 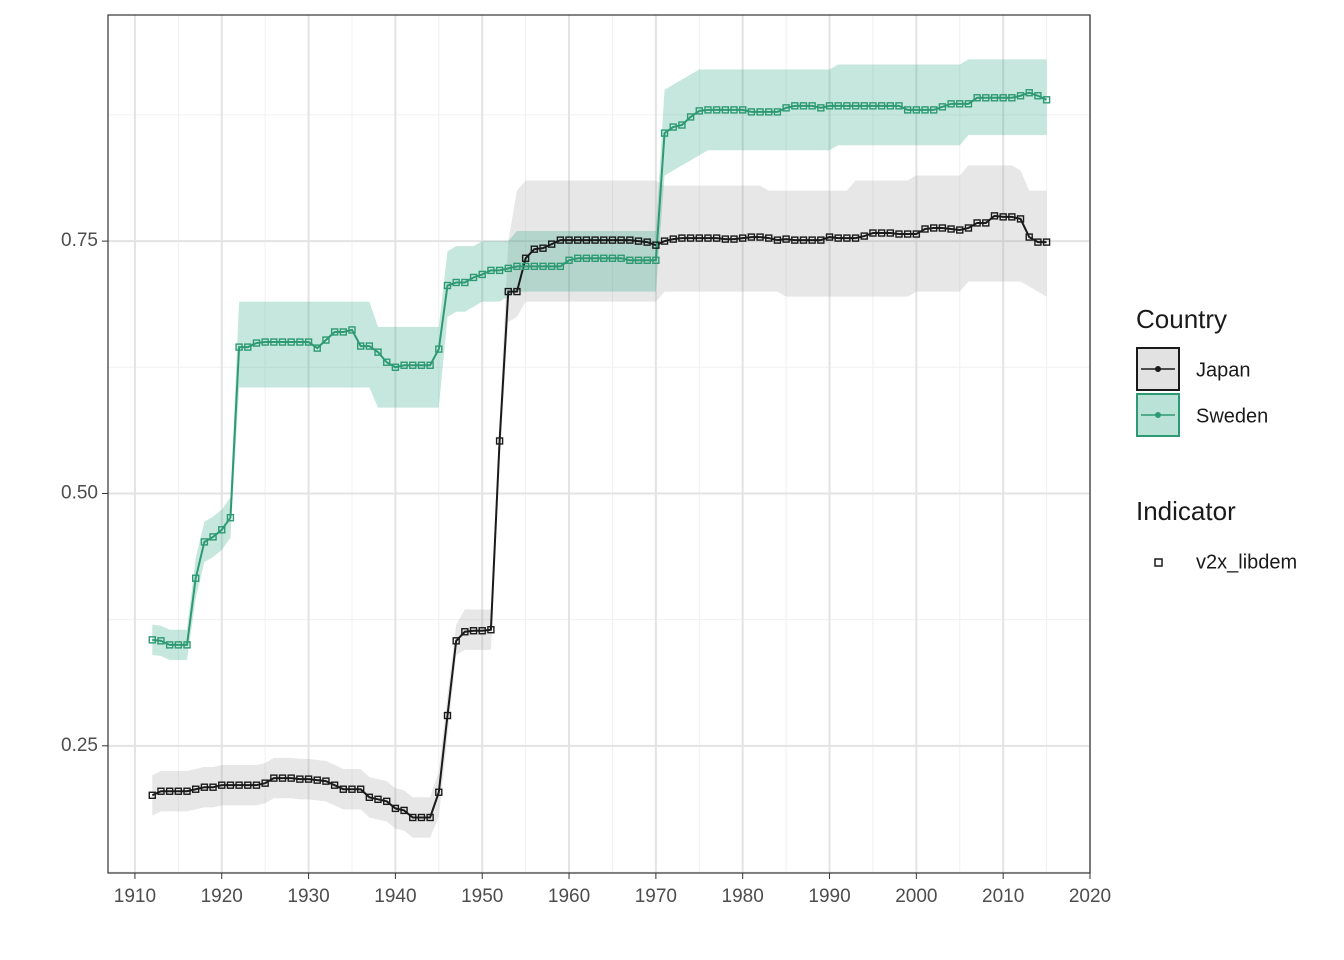 I want to click on x-tick-label: 1930, so click(x=308, y=896).